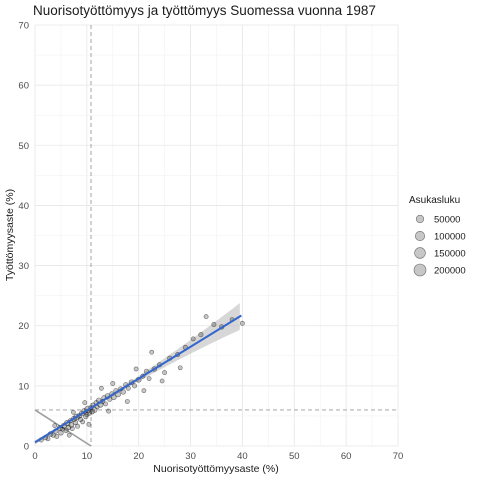 This screenshot has width=480, height=480. I want to click on x-tick-label: 70, so click(398, 456).